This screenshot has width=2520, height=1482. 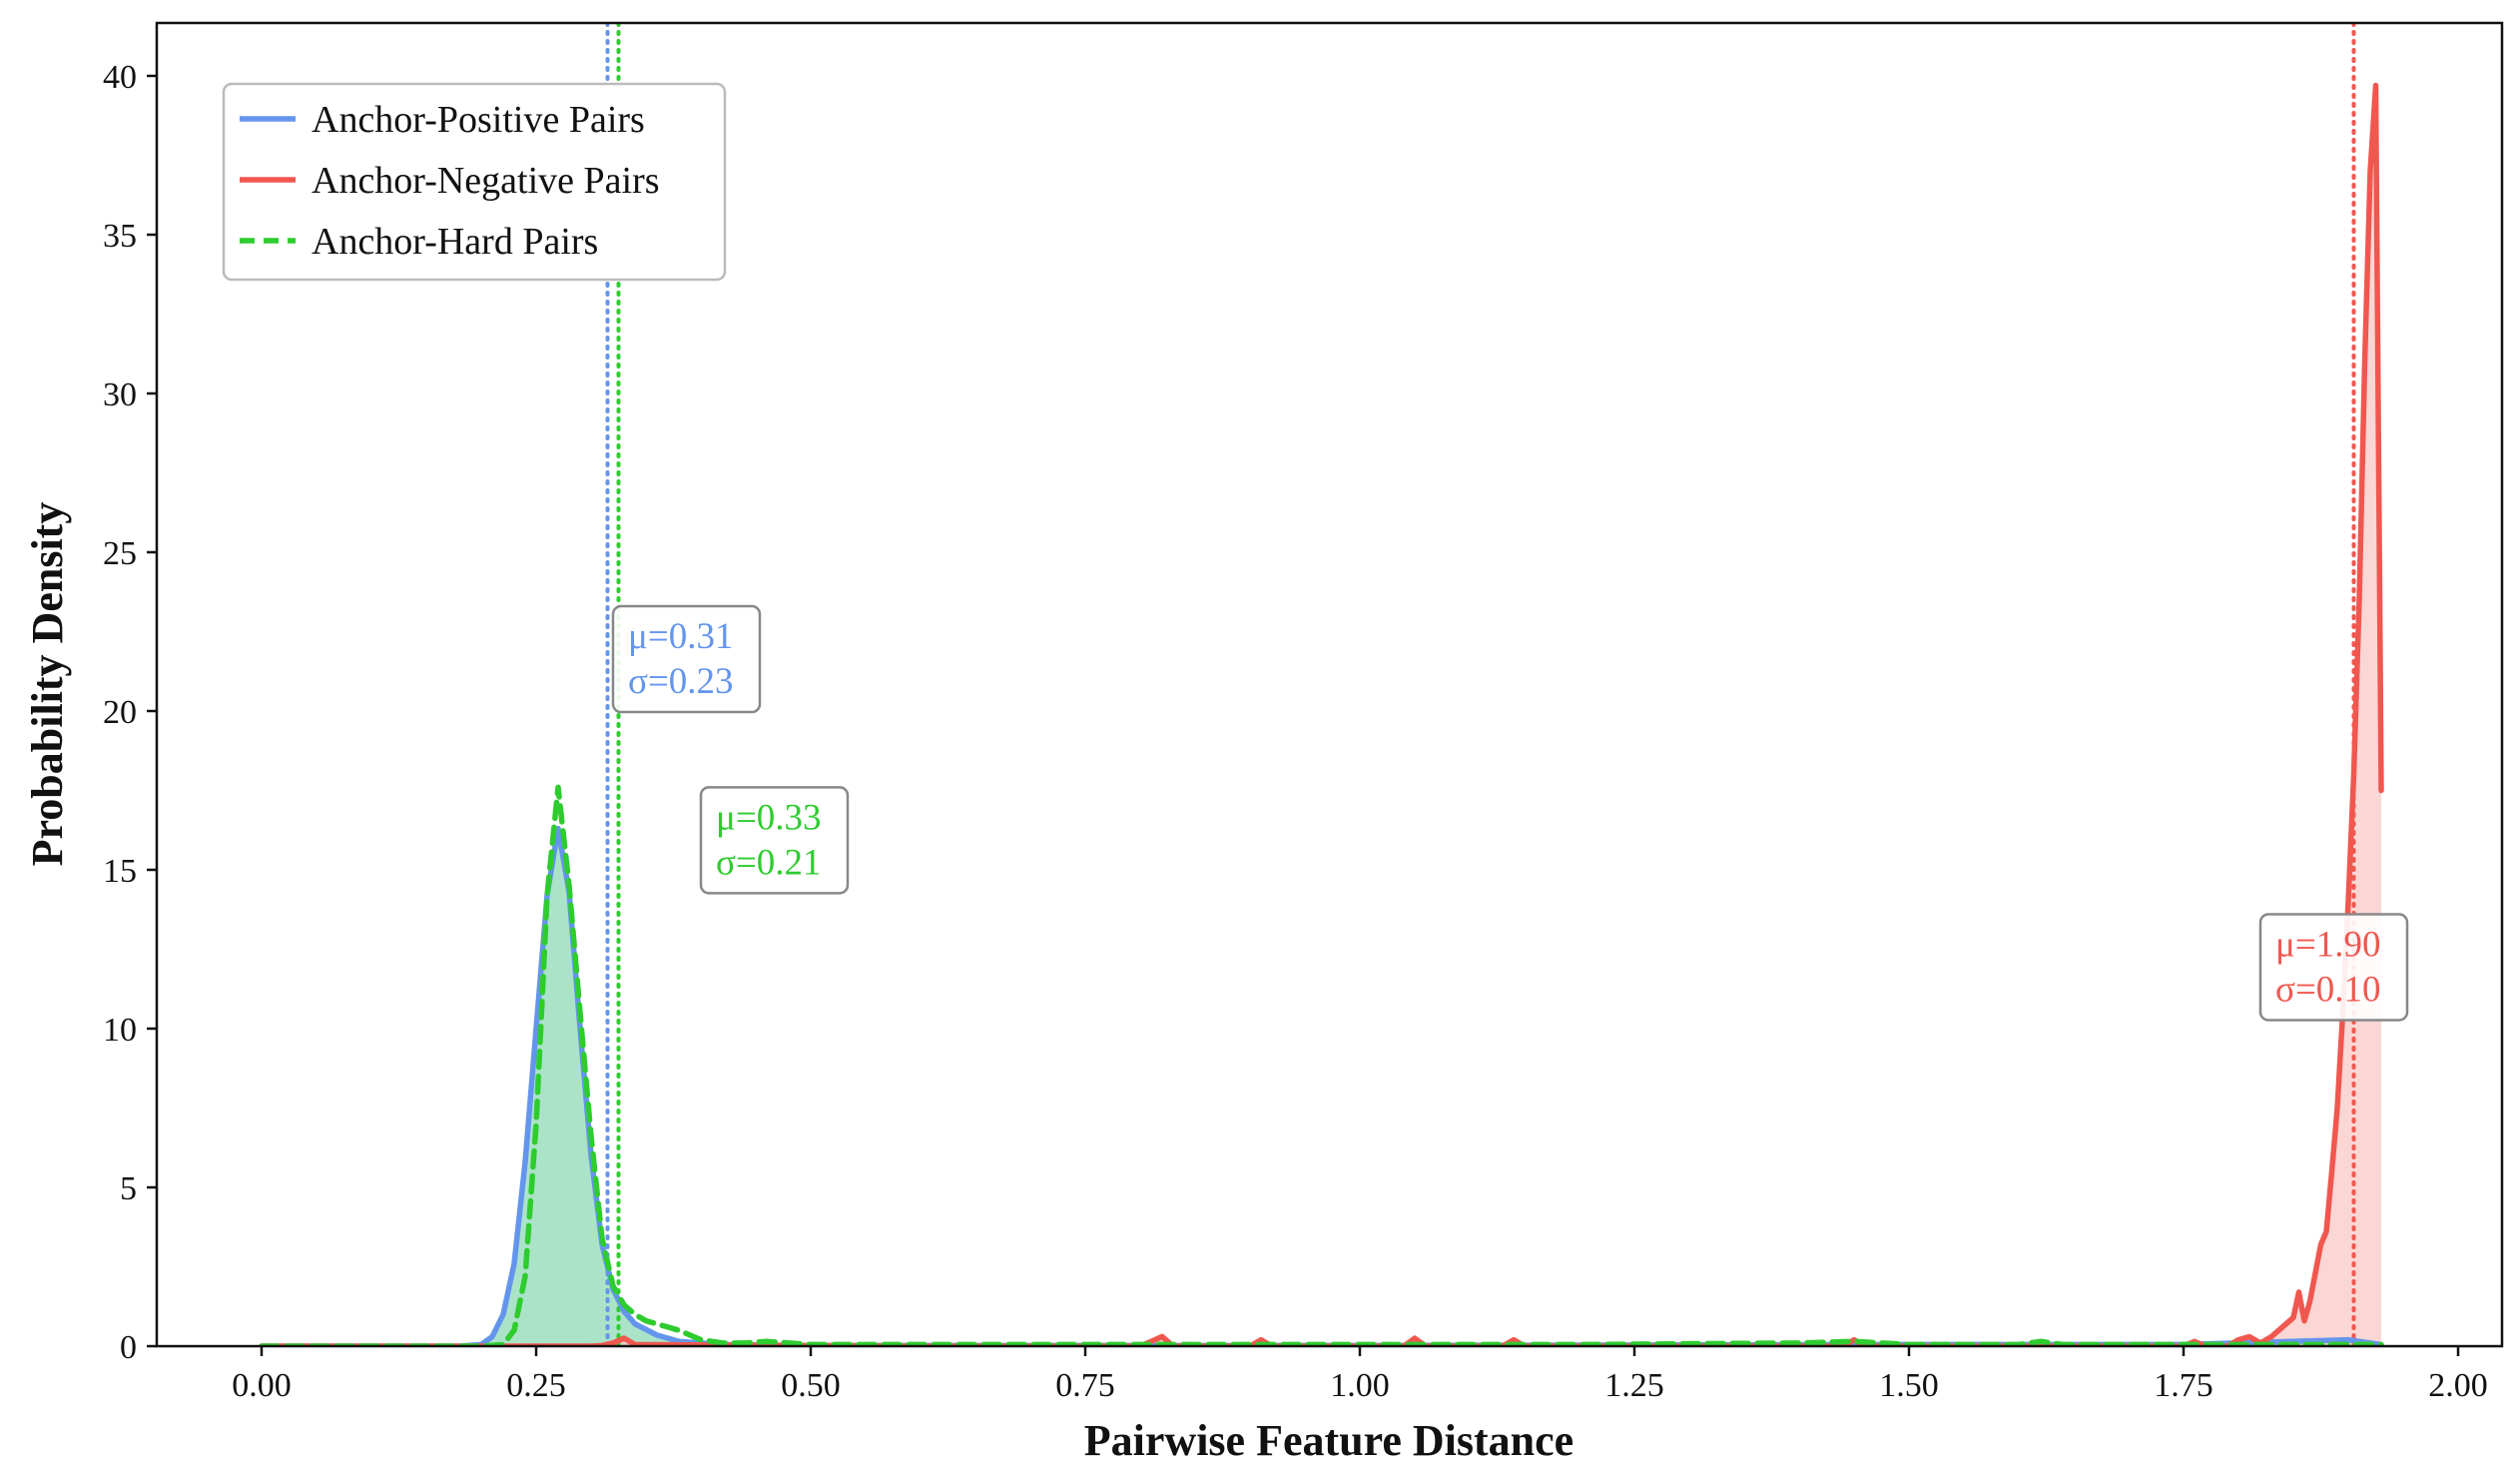 I want to click on y-axis: 0 5 10 15 20 25 30 35 40, so click(x=130, y=712).